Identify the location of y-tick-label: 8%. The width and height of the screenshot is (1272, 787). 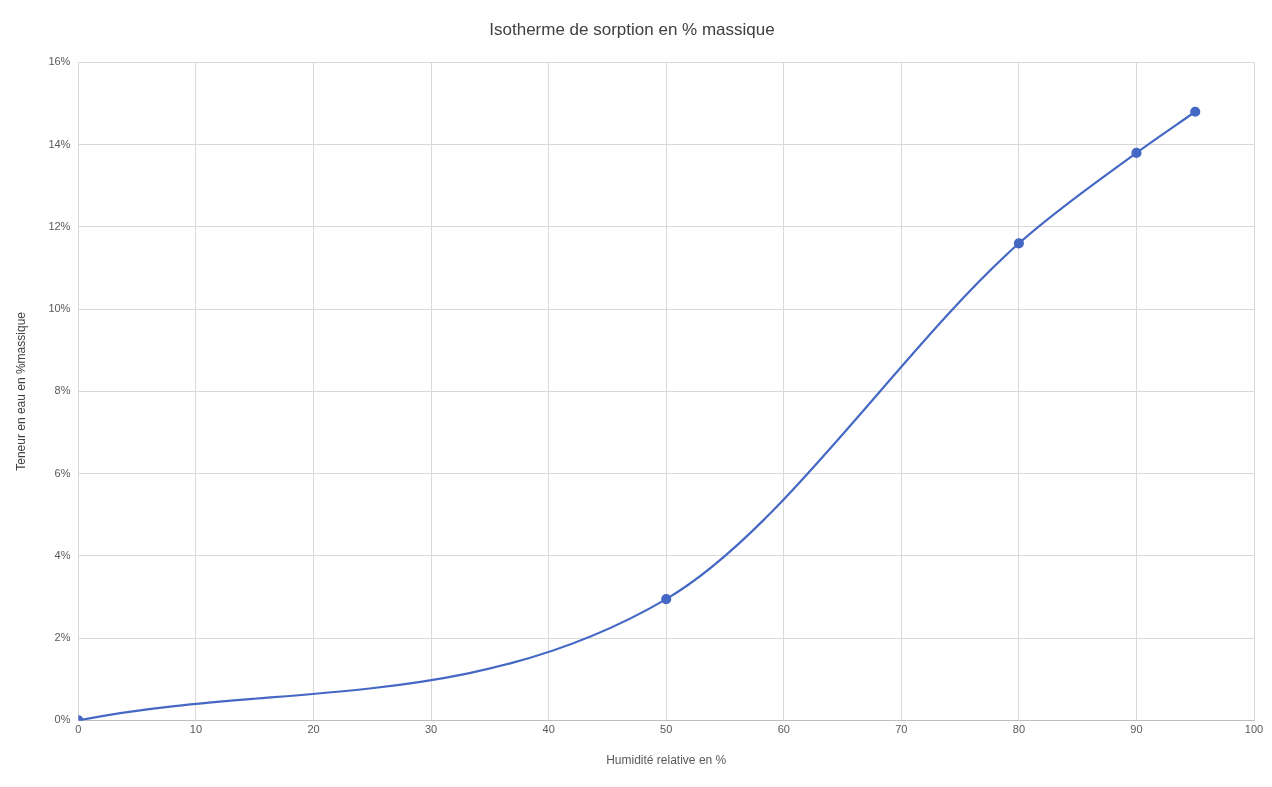
(62, 390).